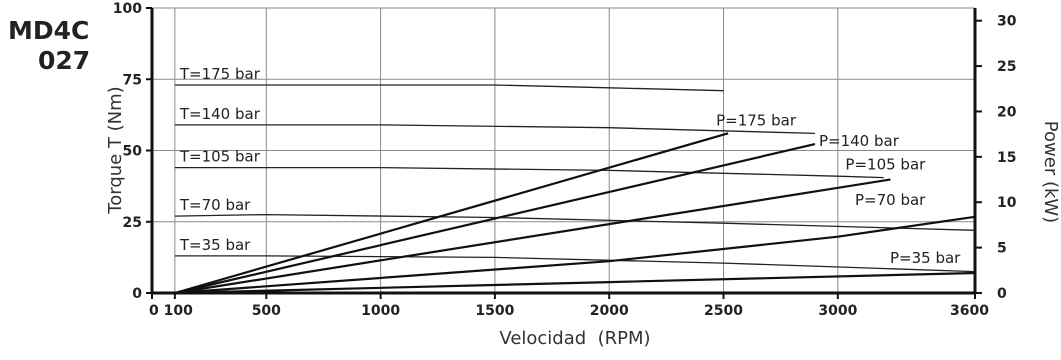 Image resolution: width=1061 pixels, height=360 pixels. I want to click on x-tick-label-3000: 3000, so click(837, 311).